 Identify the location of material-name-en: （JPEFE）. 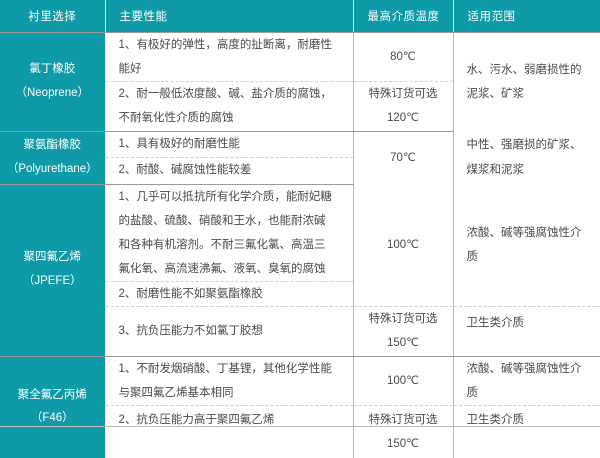
(52, 282).